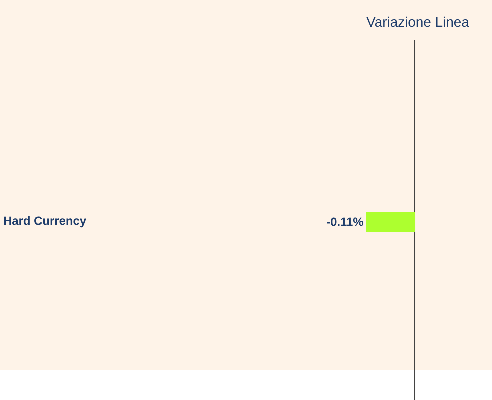  Describe the element at coordinates (45, 222) in the screenshot. I see `y-tick-label: Hard Currency` at that location.